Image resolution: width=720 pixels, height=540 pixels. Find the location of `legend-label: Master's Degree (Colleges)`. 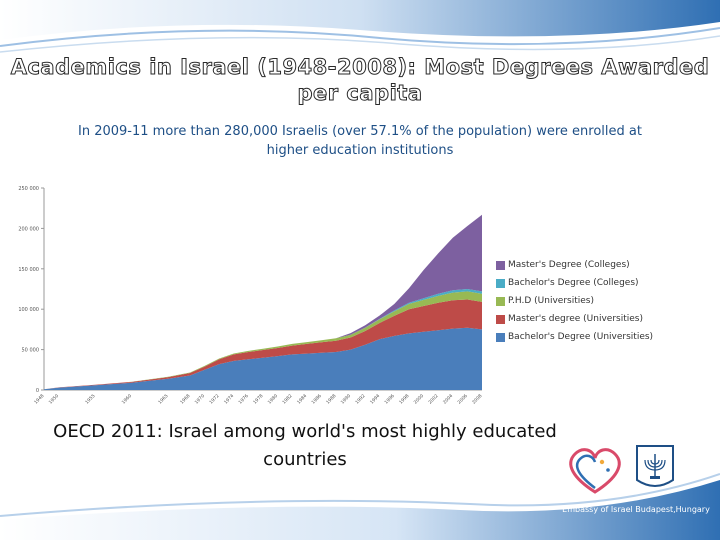

legend-label: Master's Degree (Colleges) is located at coordinates (569, 265).